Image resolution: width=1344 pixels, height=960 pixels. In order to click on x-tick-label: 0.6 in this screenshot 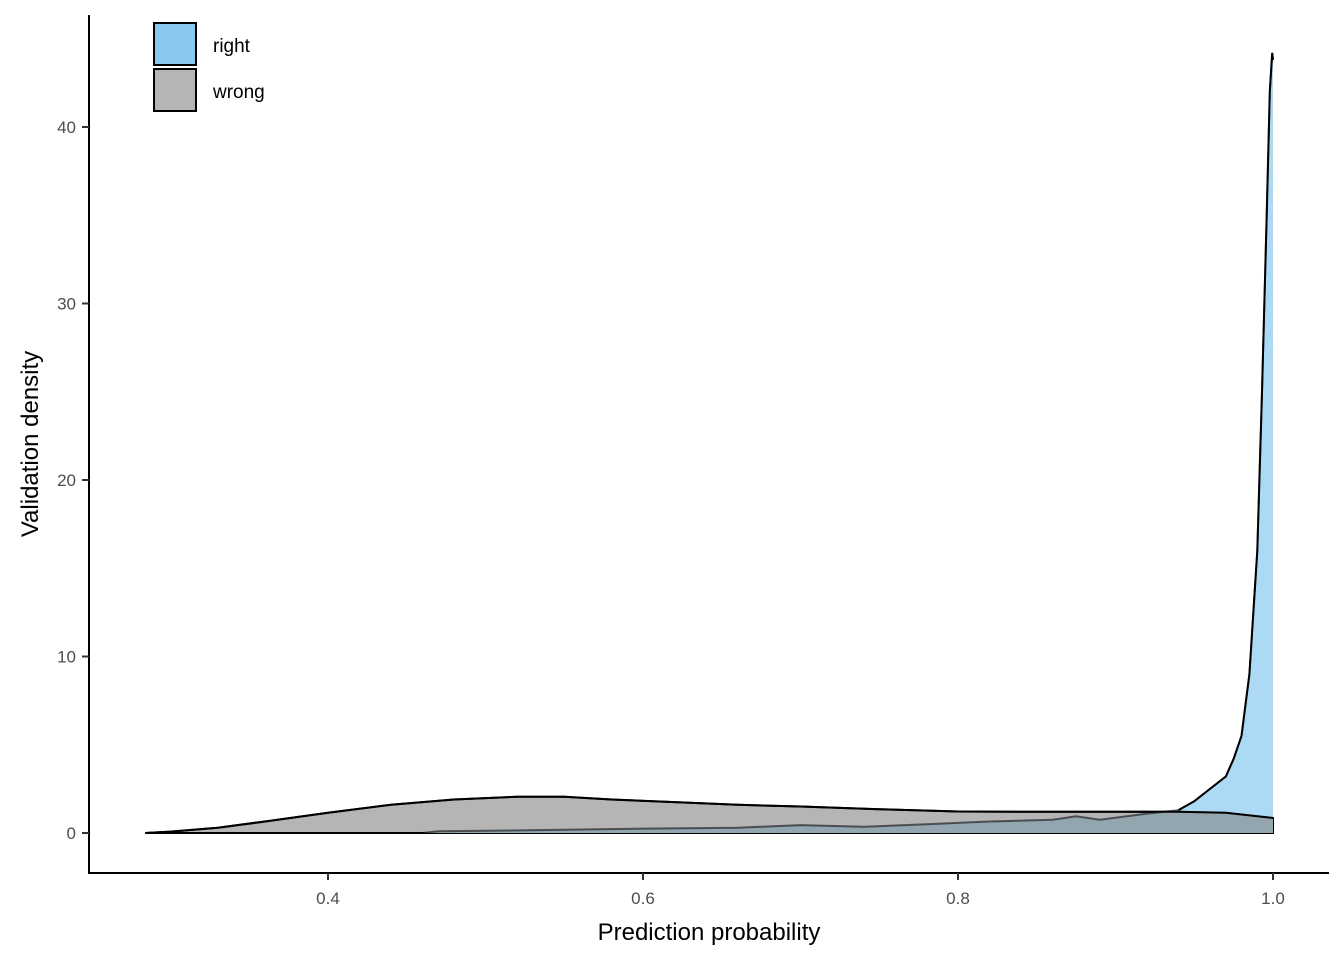, I will do `click(643, 898)`.